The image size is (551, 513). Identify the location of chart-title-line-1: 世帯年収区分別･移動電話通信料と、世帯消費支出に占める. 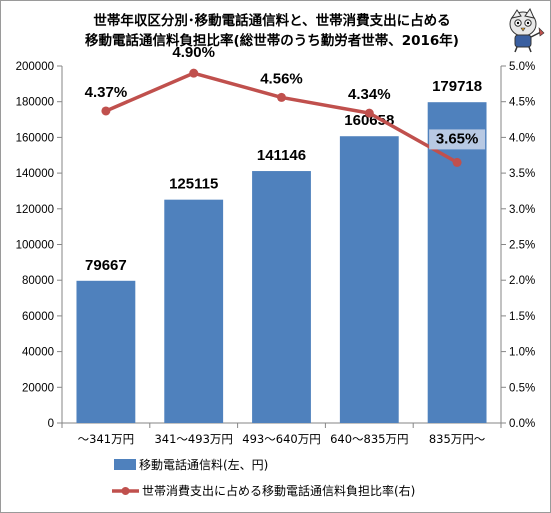
(271, 20).